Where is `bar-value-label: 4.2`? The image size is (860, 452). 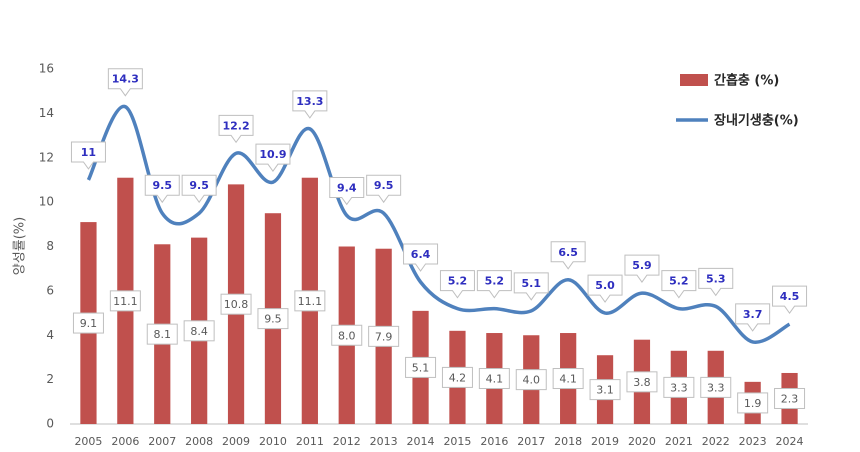
bar-value-label: 4.2 is located at coordinates (458, 377).